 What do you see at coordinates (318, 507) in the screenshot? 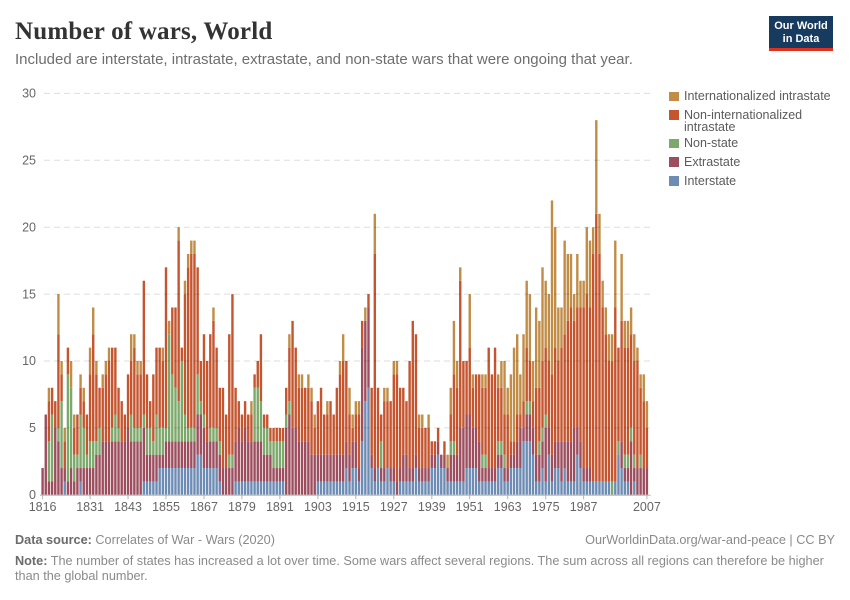
I see `svg-text: 1903` at bounding box center [318, 507].